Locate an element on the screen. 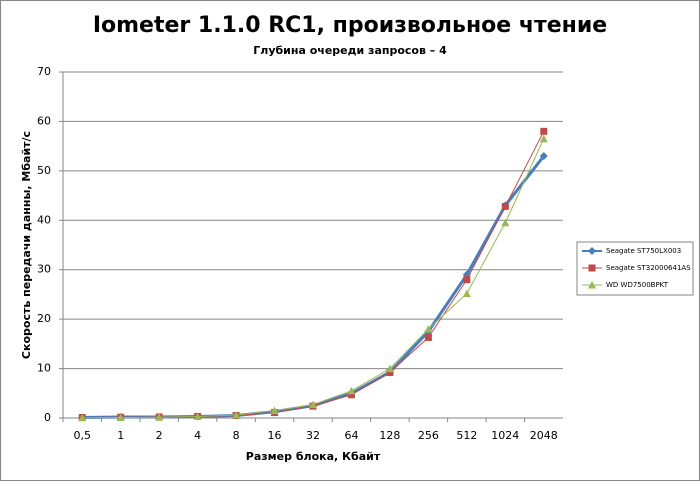 The image size is (700, 481). y-tick-label: 30 is located at coordinates (44, 269).